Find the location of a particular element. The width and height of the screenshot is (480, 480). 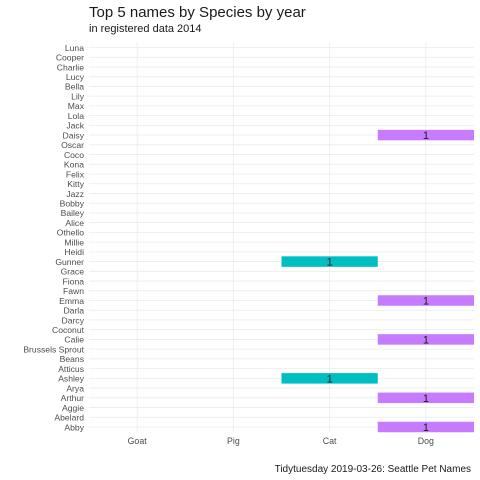

y-tick-label: Alice is located at coordinates (74, 223).